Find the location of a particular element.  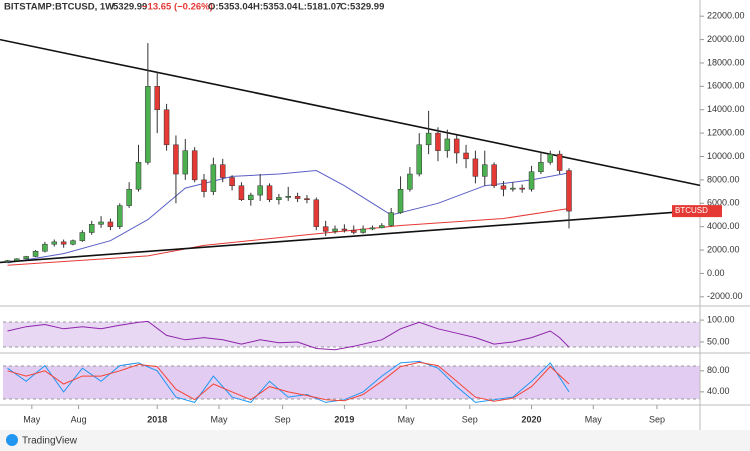

y-tick-label: 0.00 is located at coordinates (716, 273).